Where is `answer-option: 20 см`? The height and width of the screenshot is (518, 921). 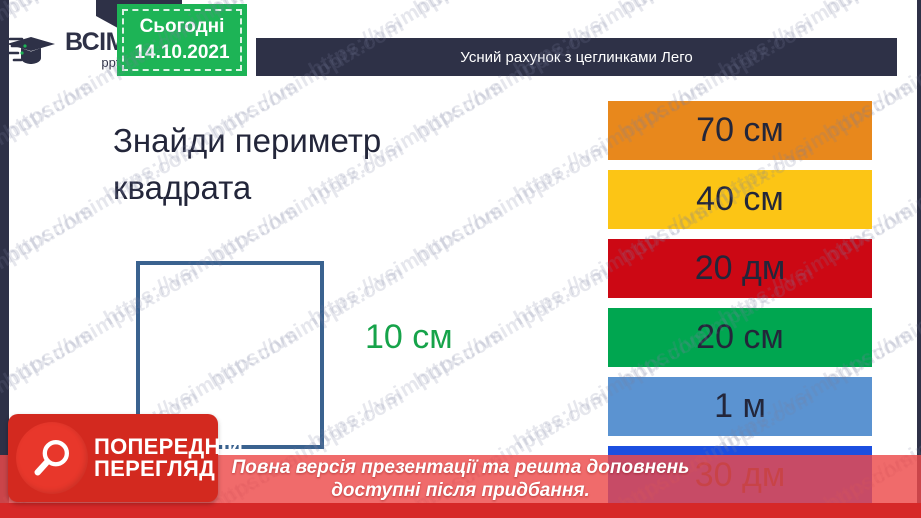 answer-option: 20 см is located at coordinates (740, 337).